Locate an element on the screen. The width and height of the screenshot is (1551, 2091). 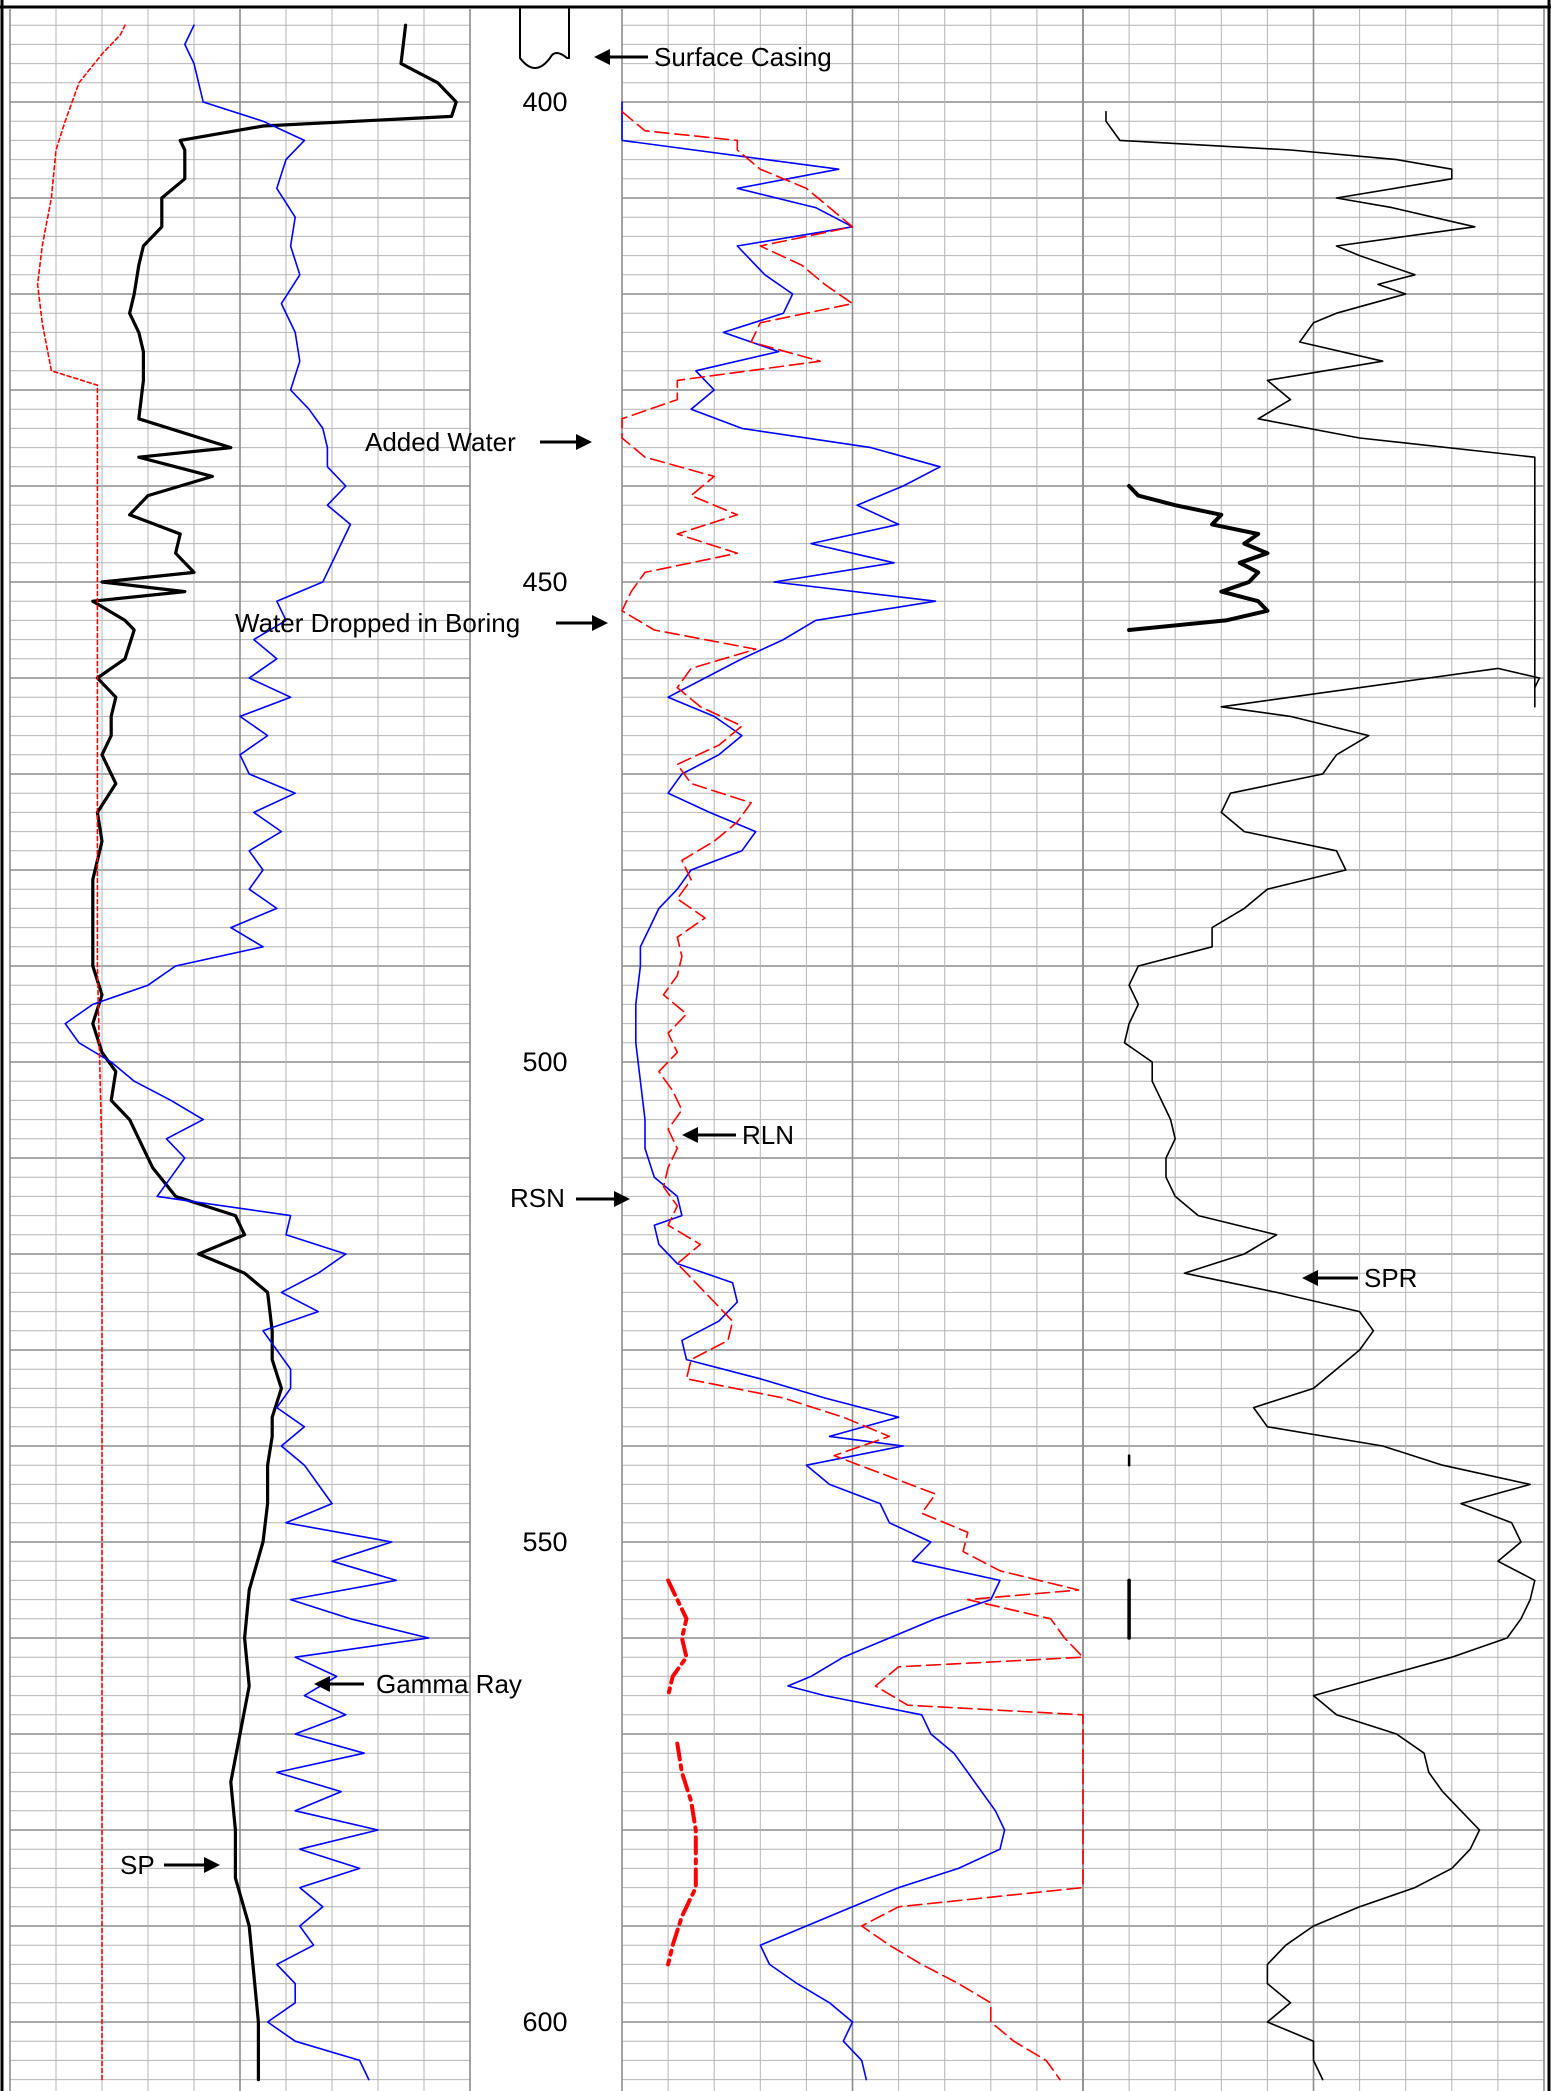
depth-label-600: 600 is located at coordinates (544, 2022).